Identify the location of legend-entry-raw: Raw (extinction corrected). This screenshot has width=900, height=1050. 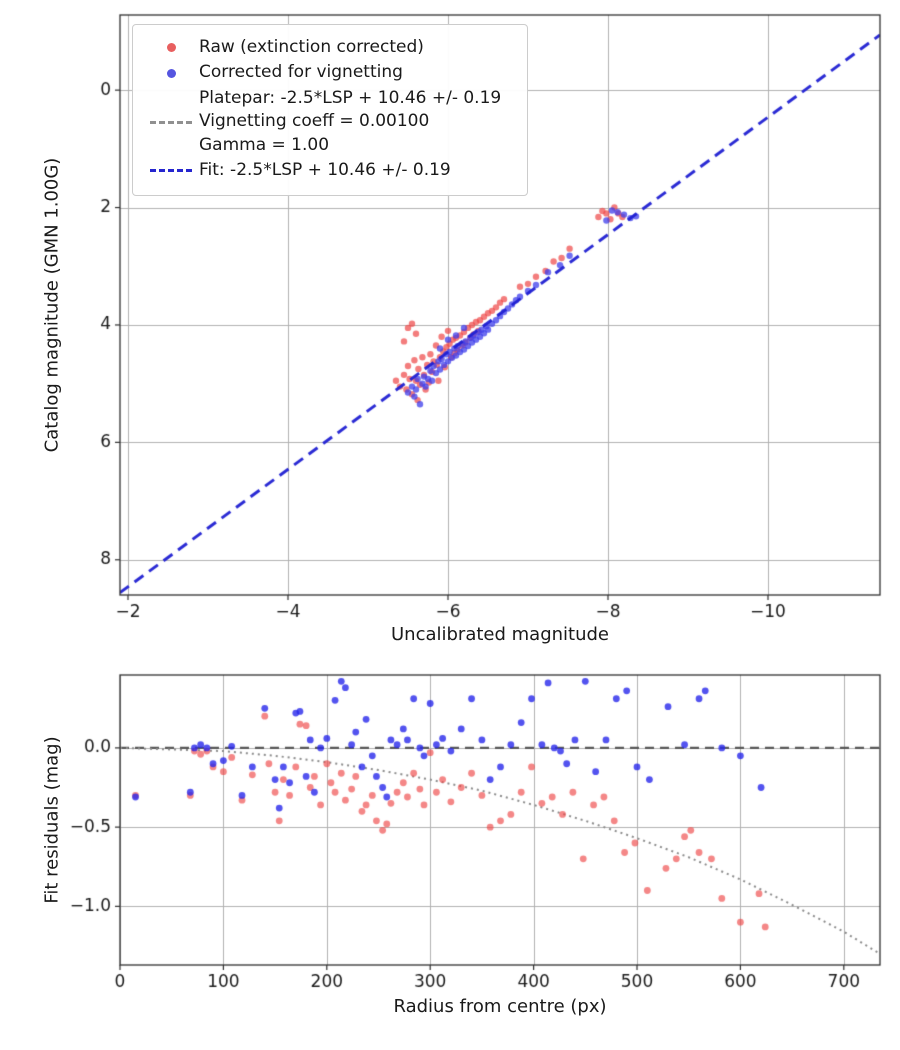
(322, 47).